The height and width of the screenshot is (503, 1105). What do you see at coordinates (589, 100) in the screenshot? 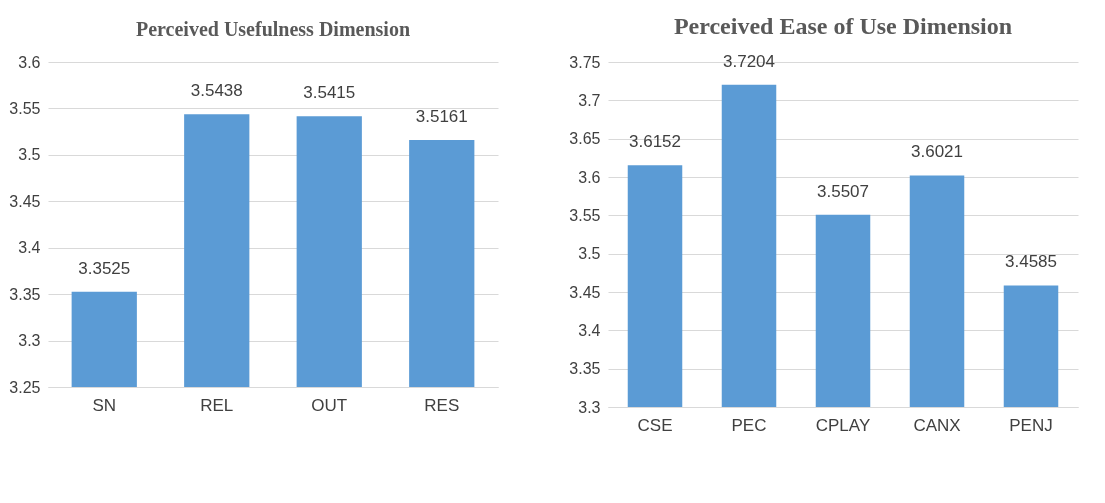
I see `y-tick-label: 3.7` at bounding box center [589, 100].